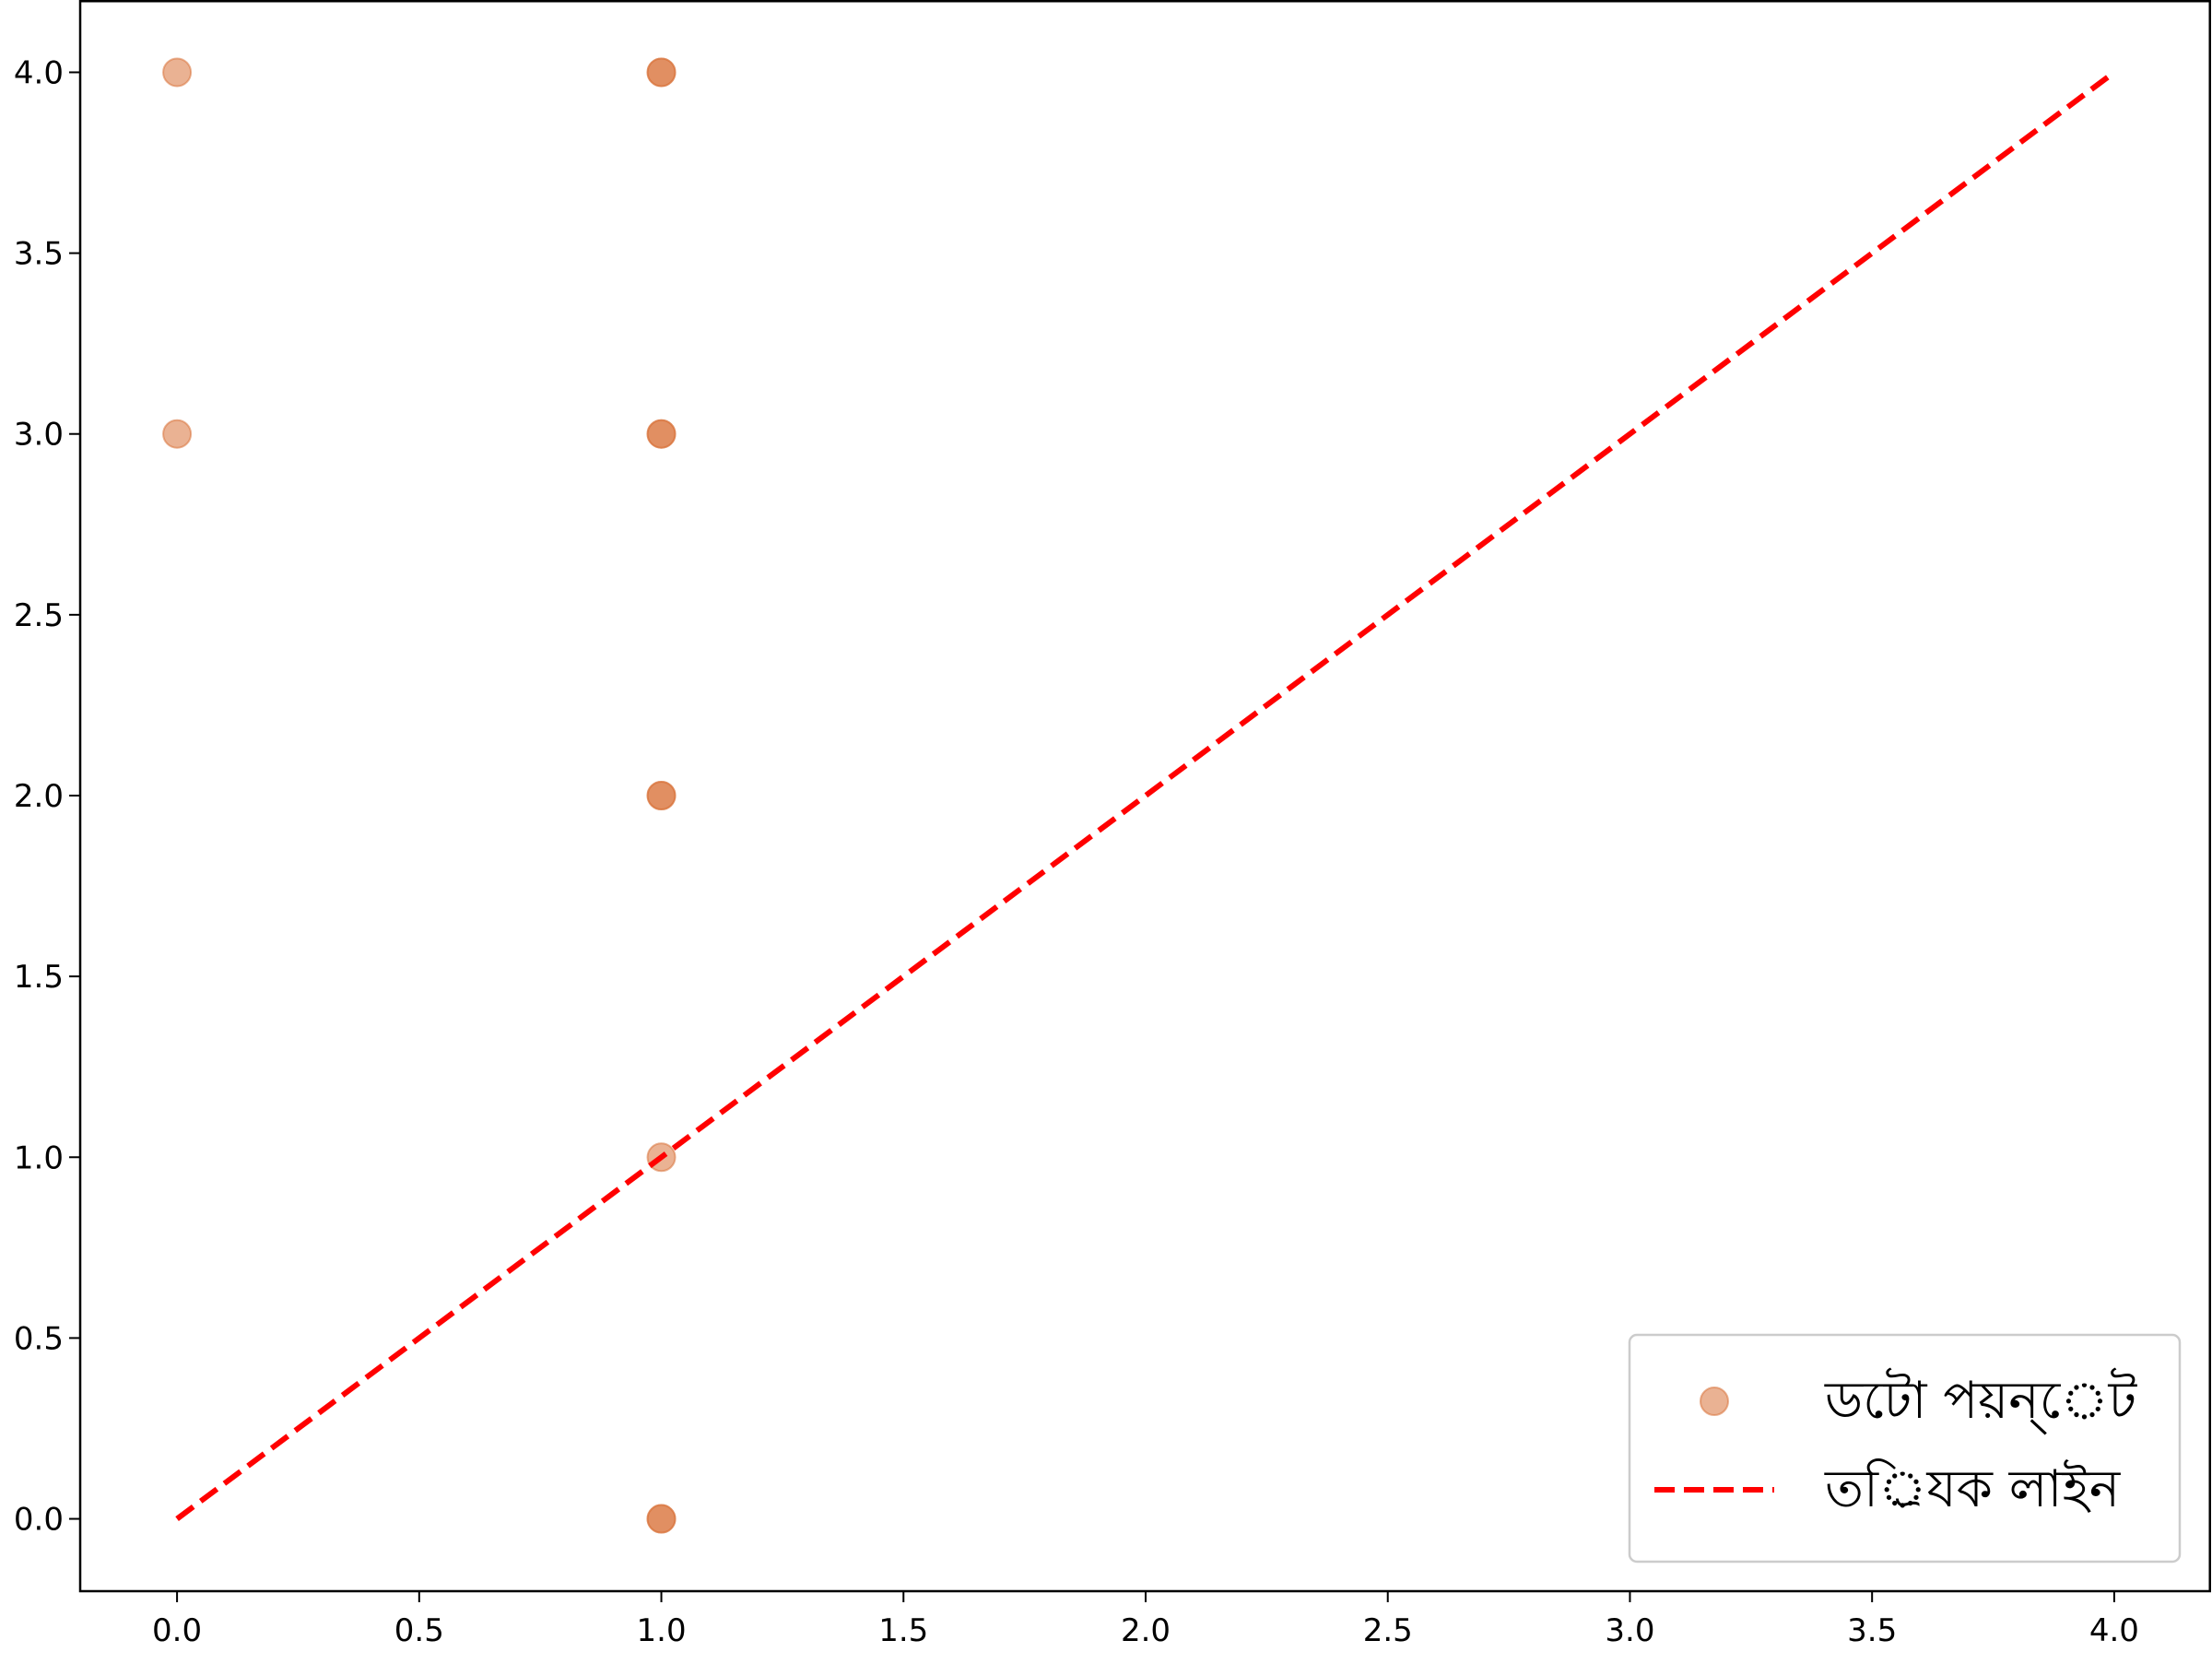 The width and height of the screenshot is (2212, 1664). Describe the element at coordinates (39, 615) in the screenshot. I see `y-tick-label: 2.5` at that location.